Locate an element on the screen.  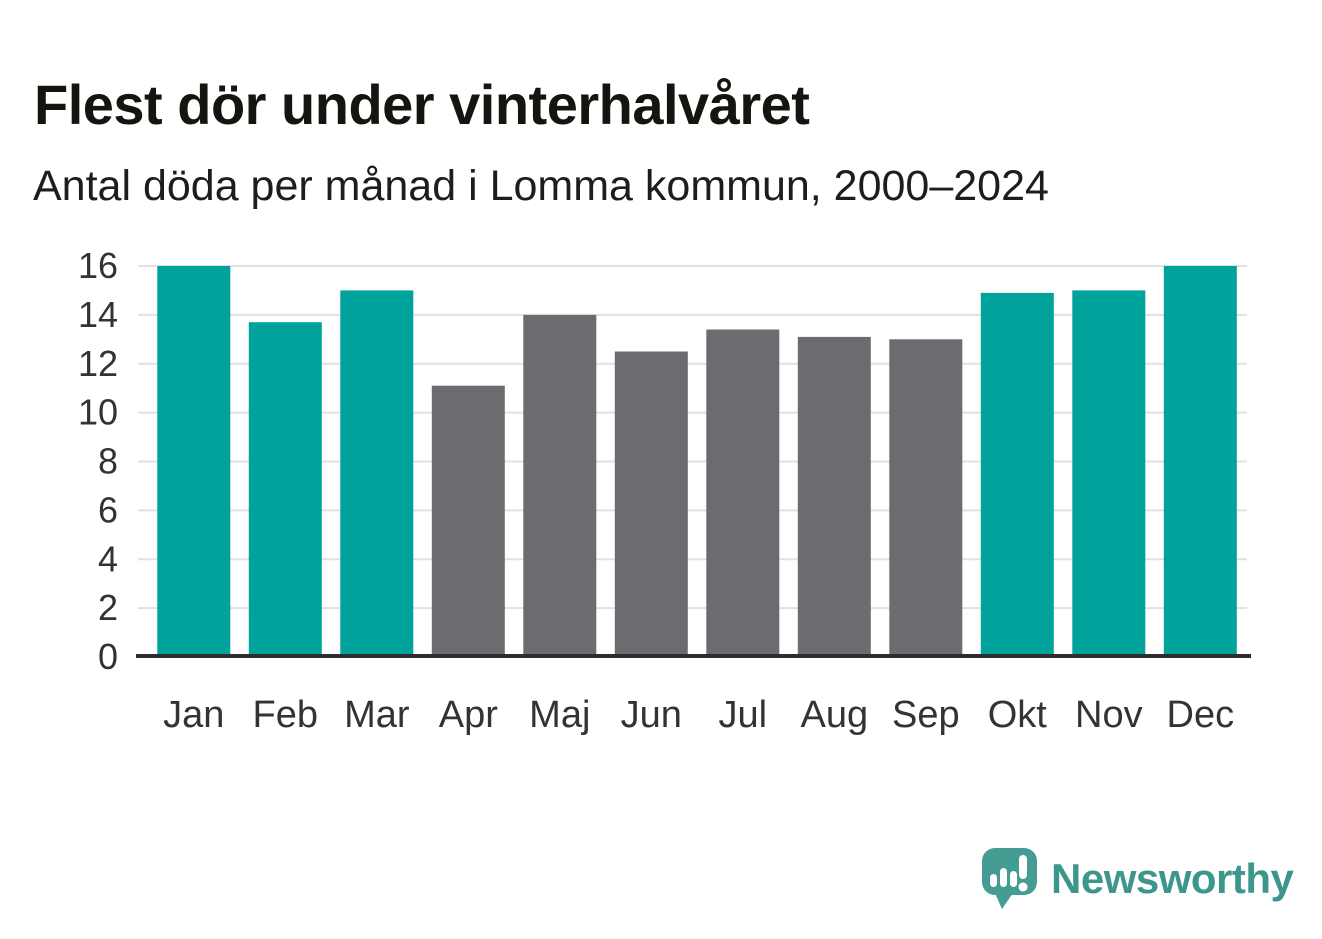
bar-jan is located at coordinates (194, 461).